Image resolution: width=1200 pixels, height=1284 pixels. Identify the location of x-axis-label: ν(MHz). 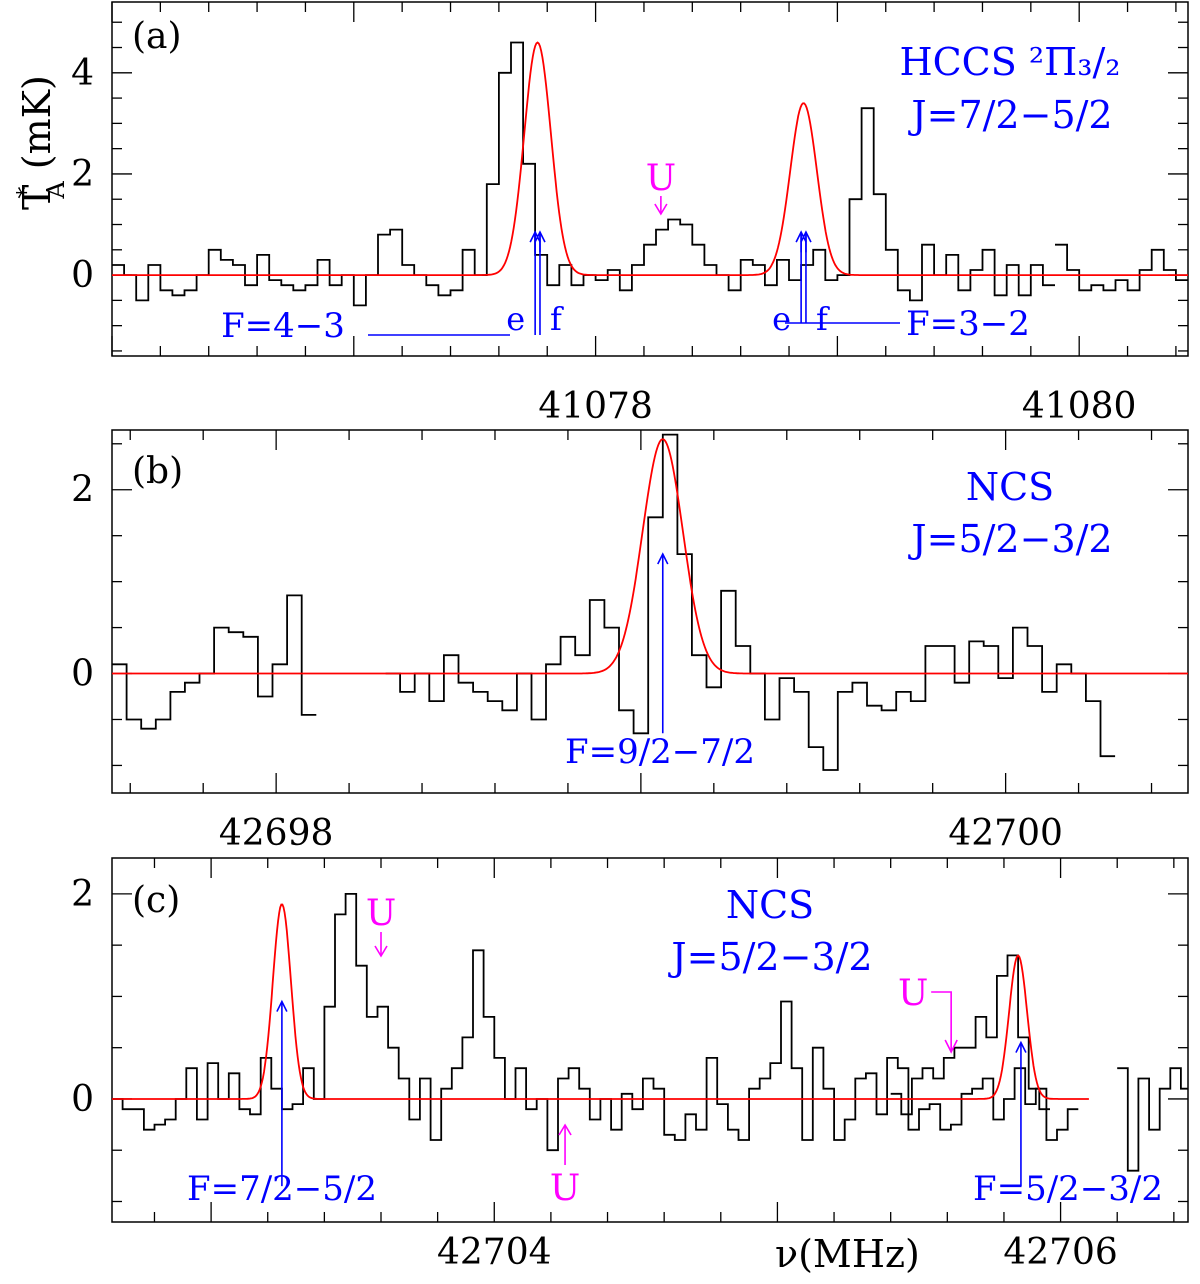
(847, 1254).